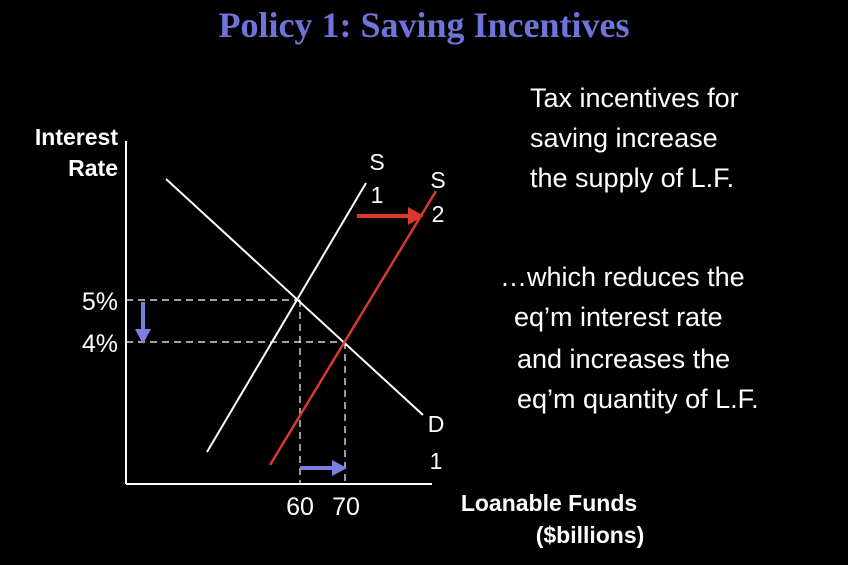  What do you see at coordinates (100, 344) in the screenshot?
I see `tick-rate-4: 4%` at bounding box center [100, 344].